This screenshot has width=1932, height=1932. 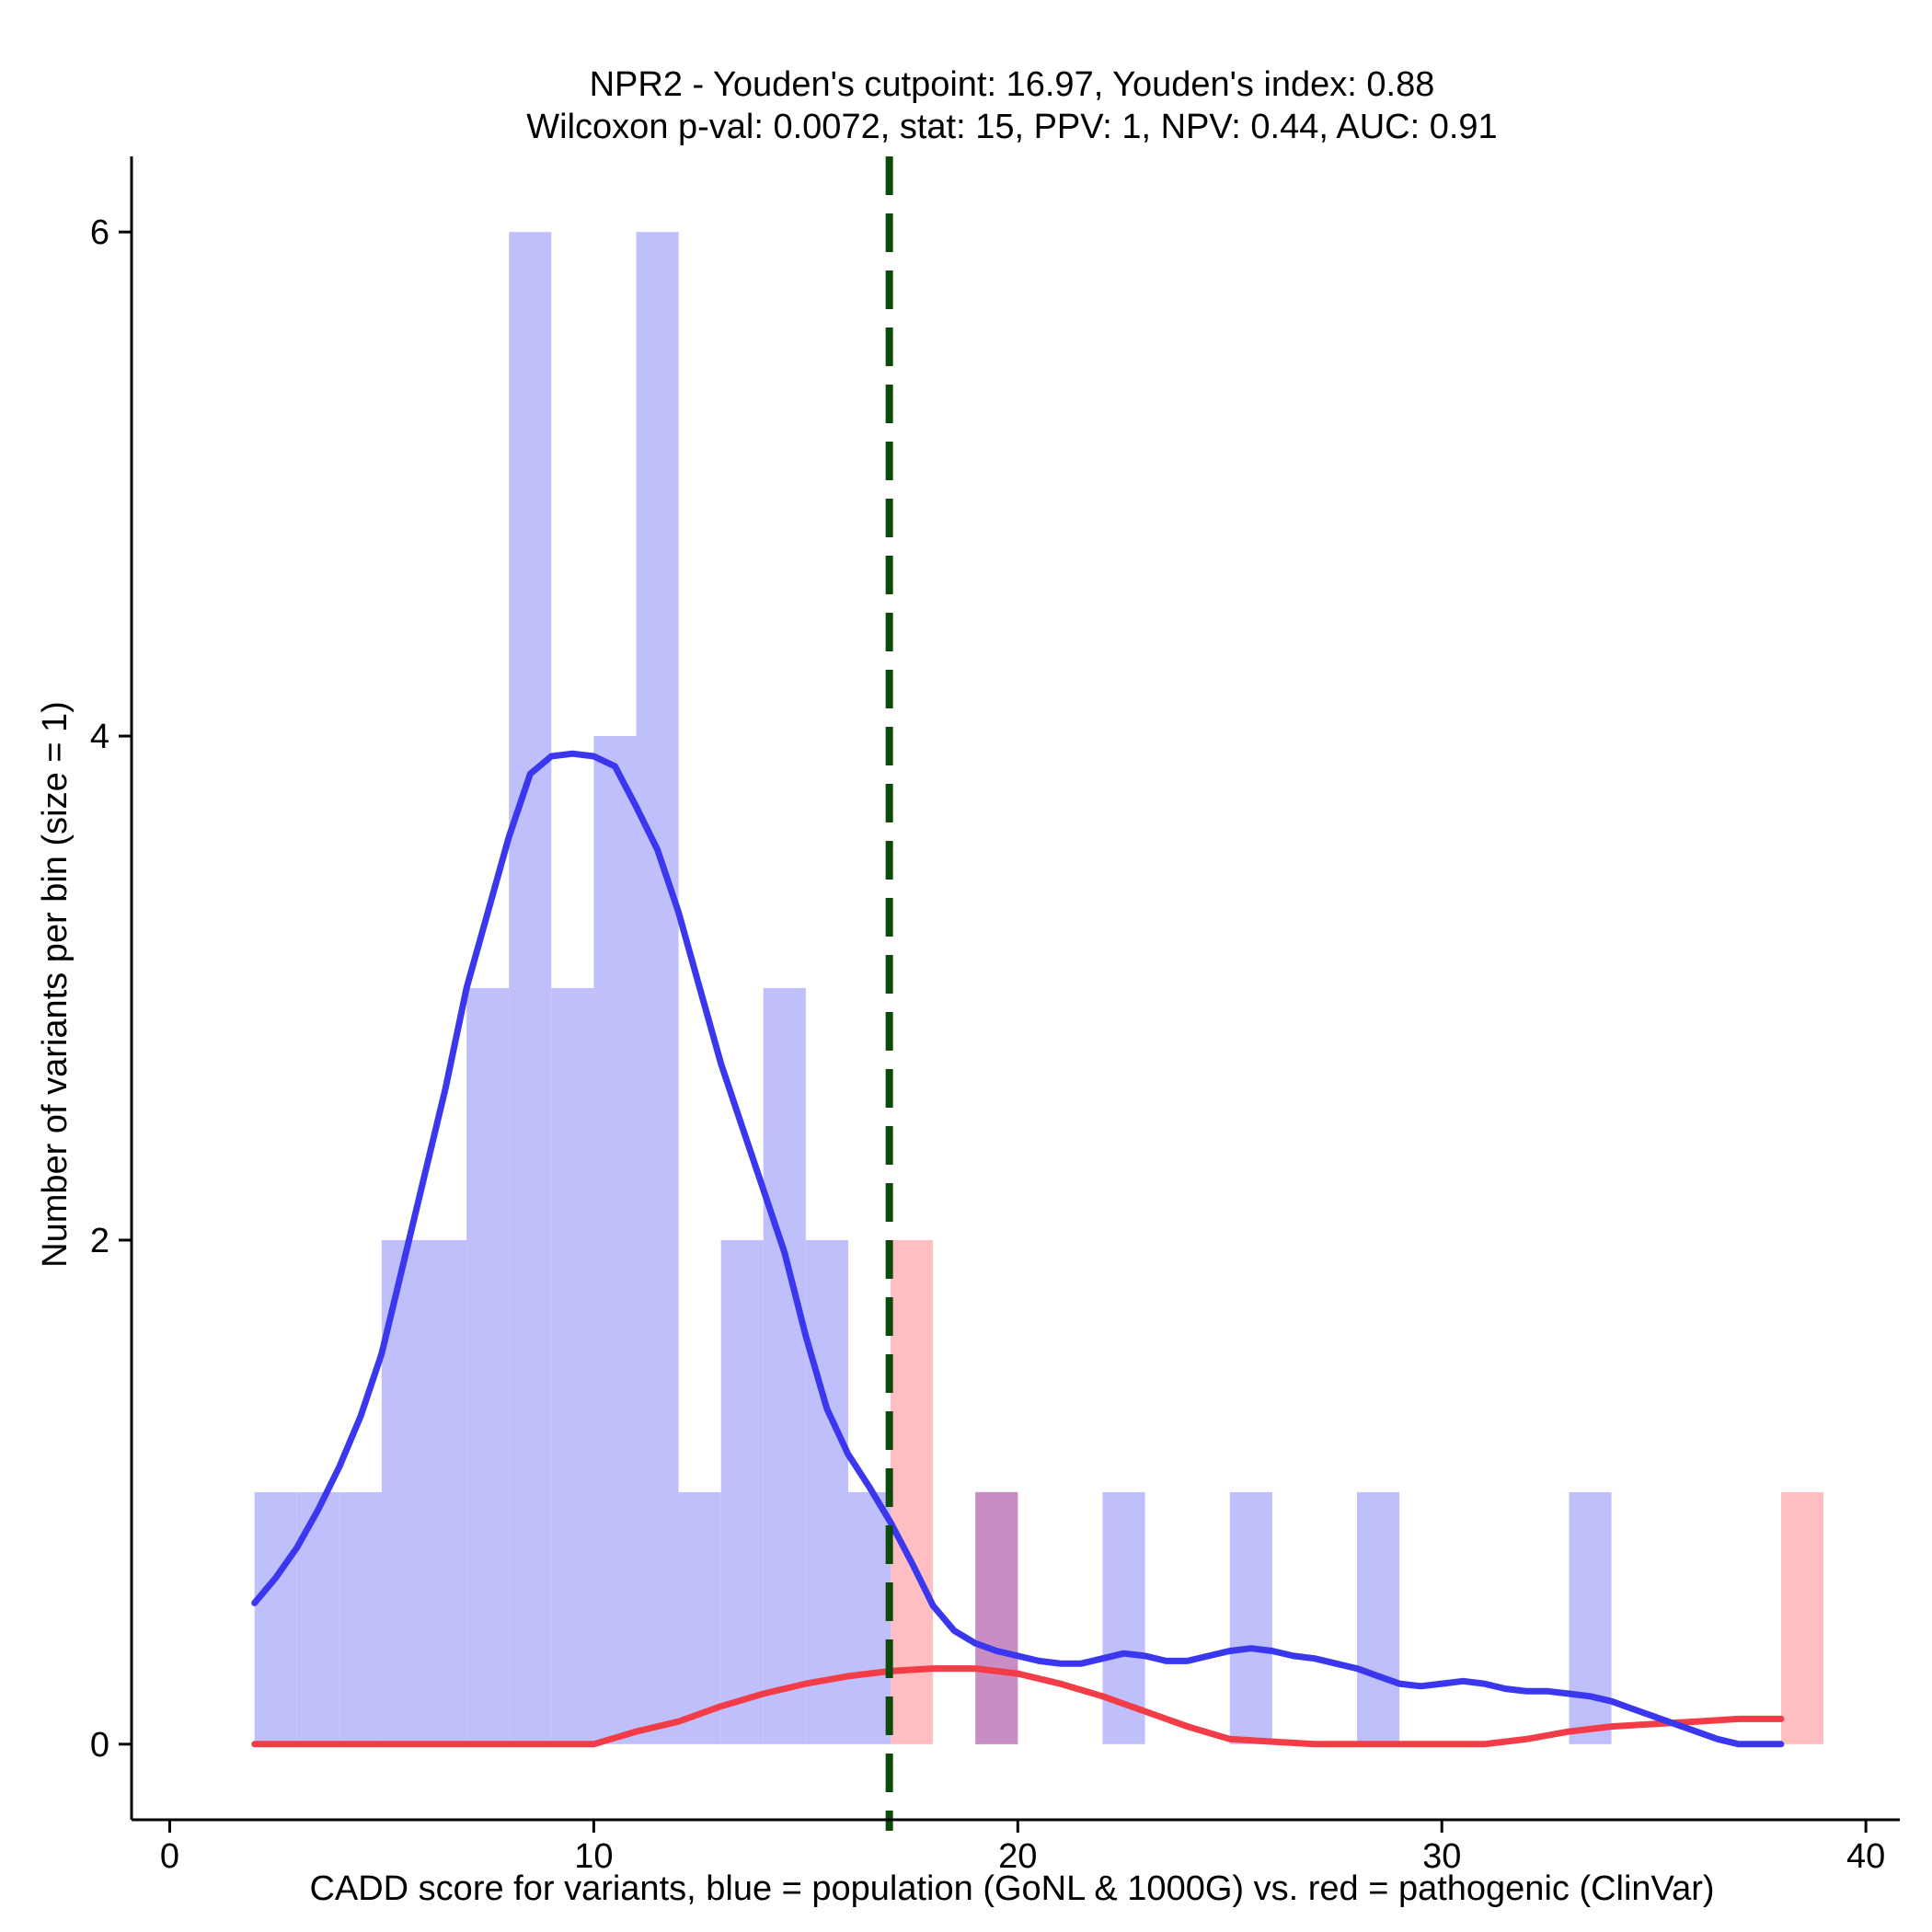 I want to click on y-axis-ticks: 0 2 4 6, so click(x=111, y=989).